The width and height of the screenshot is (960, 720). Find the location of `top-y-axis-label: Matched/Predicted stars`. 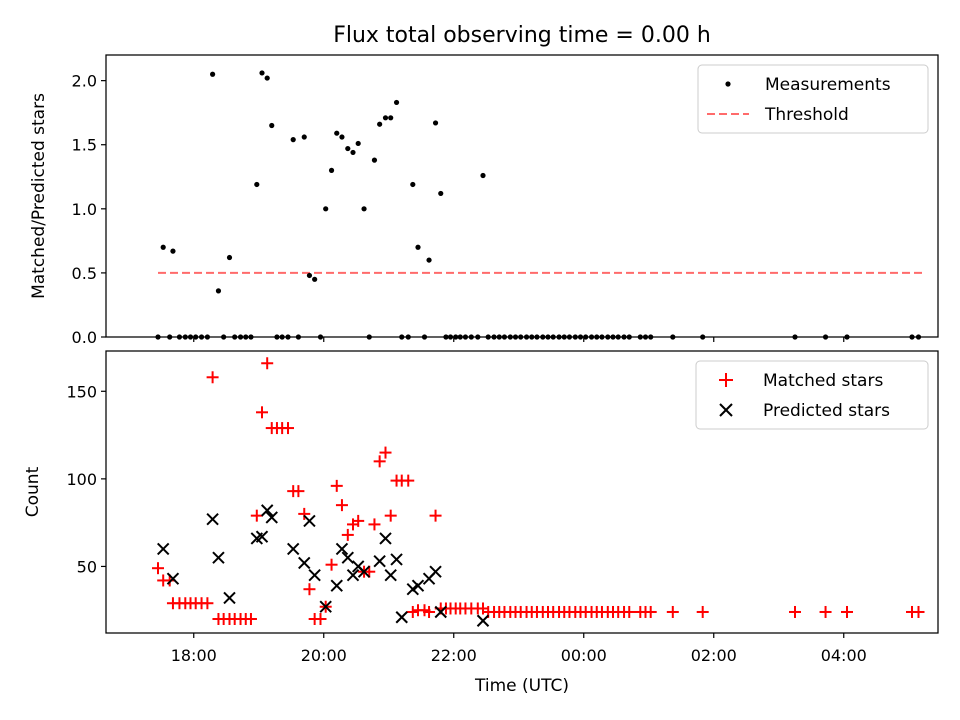

top-y-axis-label: Matched/Predicted stars is located at coordinates (39, 196).